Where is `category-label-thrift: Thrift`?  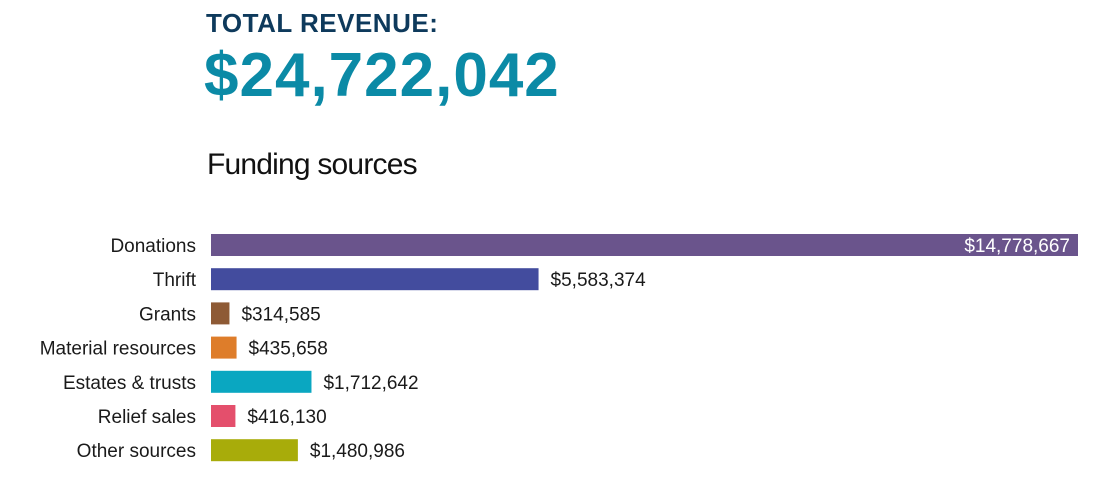
category-label-thrift: Thrift is located at coordinates (175, 280).